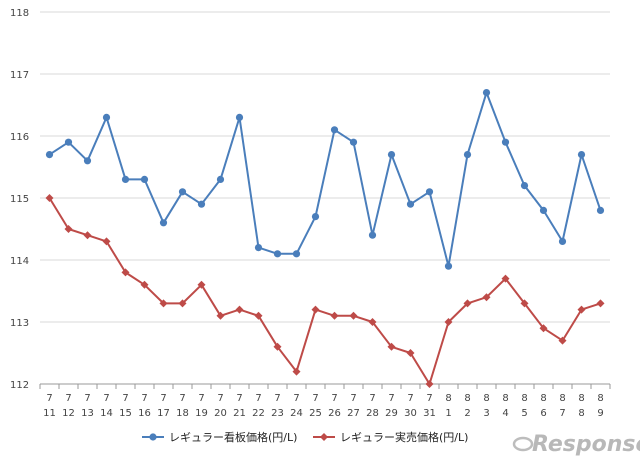  I want to click on x-tick-day: 19, so click(201, 413).